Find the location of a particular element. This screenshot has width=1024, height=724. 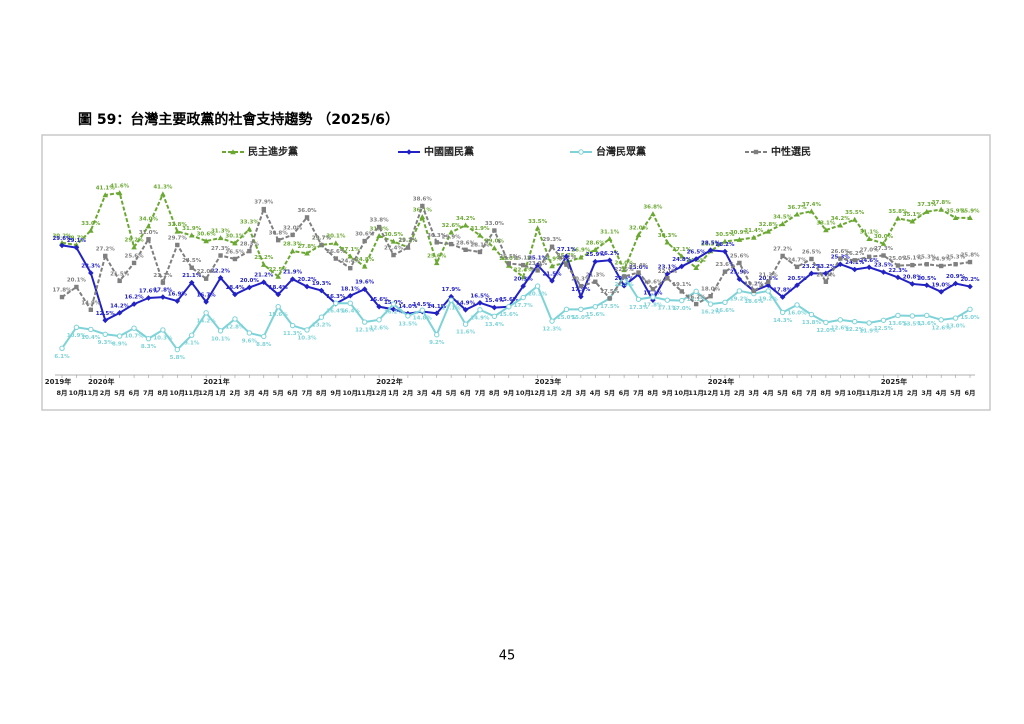

x-tick-label: 2月 is located at coordinates (566, 393).